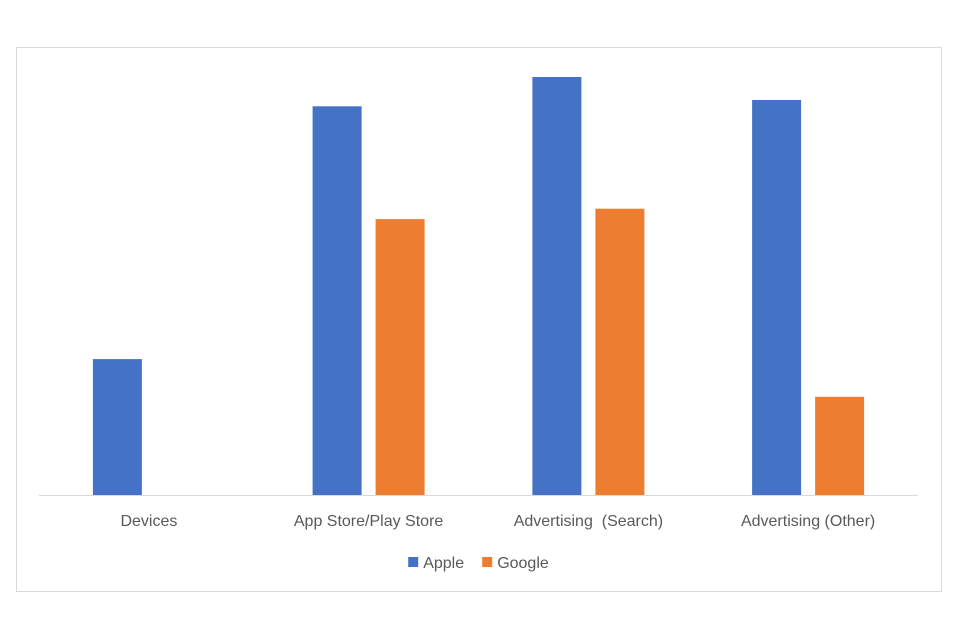 This screenshot has width=960, height=640. I want to click on legend-swatch-google, so click(487, 562).